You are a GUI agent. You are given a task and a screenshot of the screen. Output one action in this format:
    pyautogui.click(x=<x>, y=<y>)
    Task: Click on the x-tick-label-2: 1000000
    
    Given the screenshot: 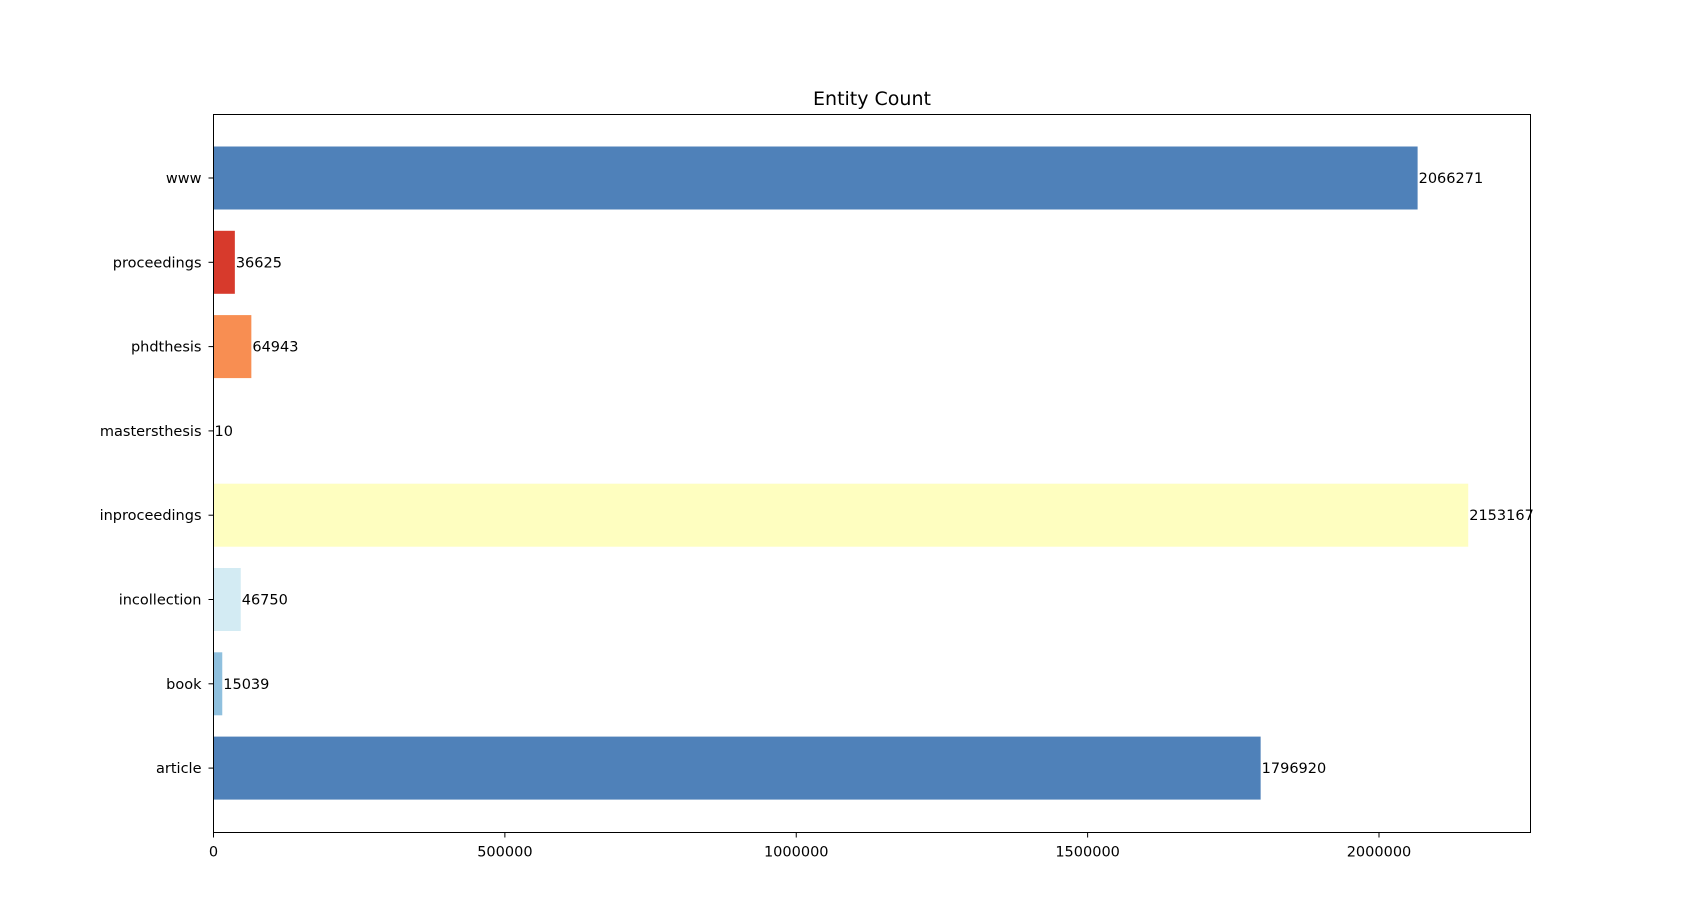 What is the action you would take?
    pyautogui.click(x=796, y=853)
    